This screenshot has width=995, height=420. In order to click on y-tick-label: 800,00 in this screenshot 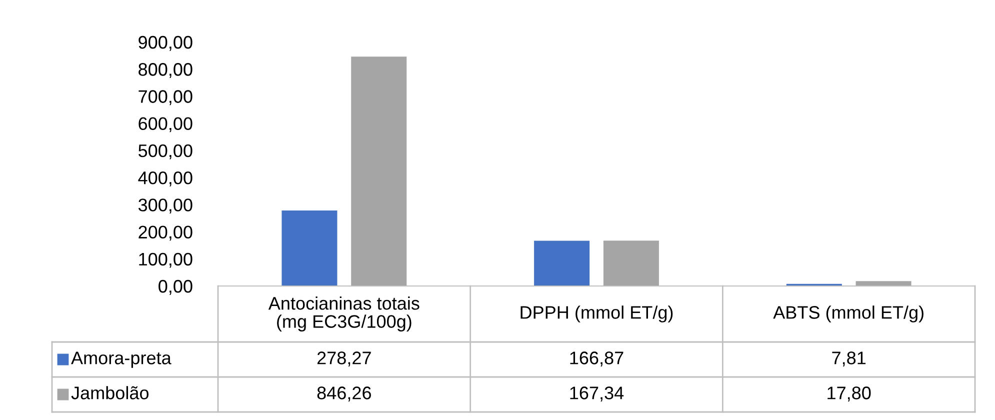, I will do `click(165, 70)`.